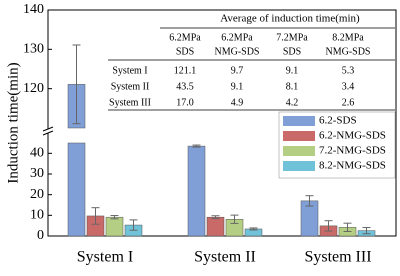  I want to click on y-tick-label: 120, so click(33, 88).